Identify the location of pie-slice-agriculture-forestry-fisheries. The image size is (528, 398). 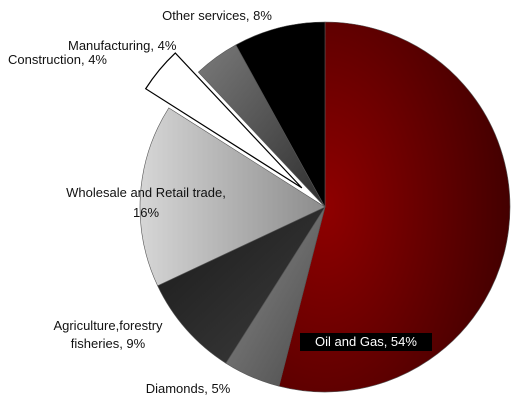
(241, 285).